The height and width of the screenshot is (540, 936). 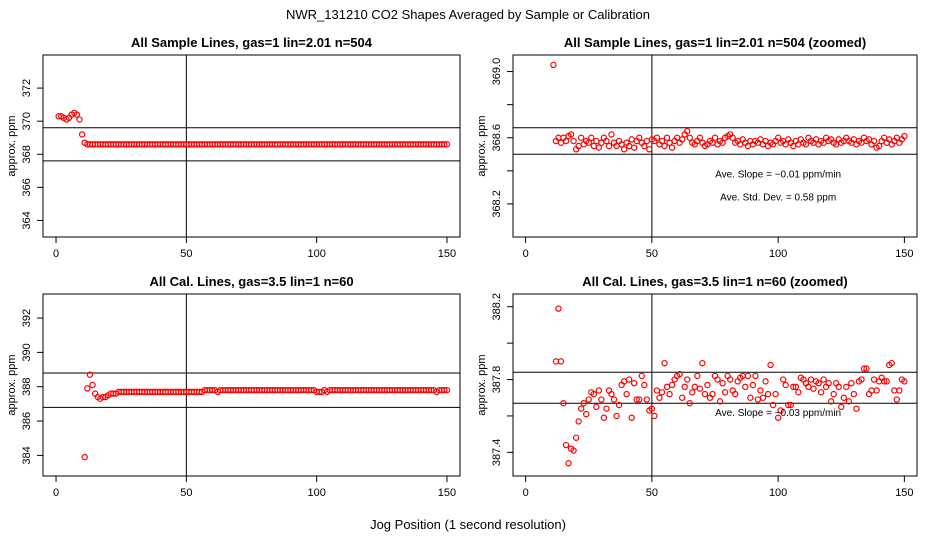 I want to click on panel-title: All Sample Lines, gas=1 lin=2.01 n=504, so click(x=252, y=42).